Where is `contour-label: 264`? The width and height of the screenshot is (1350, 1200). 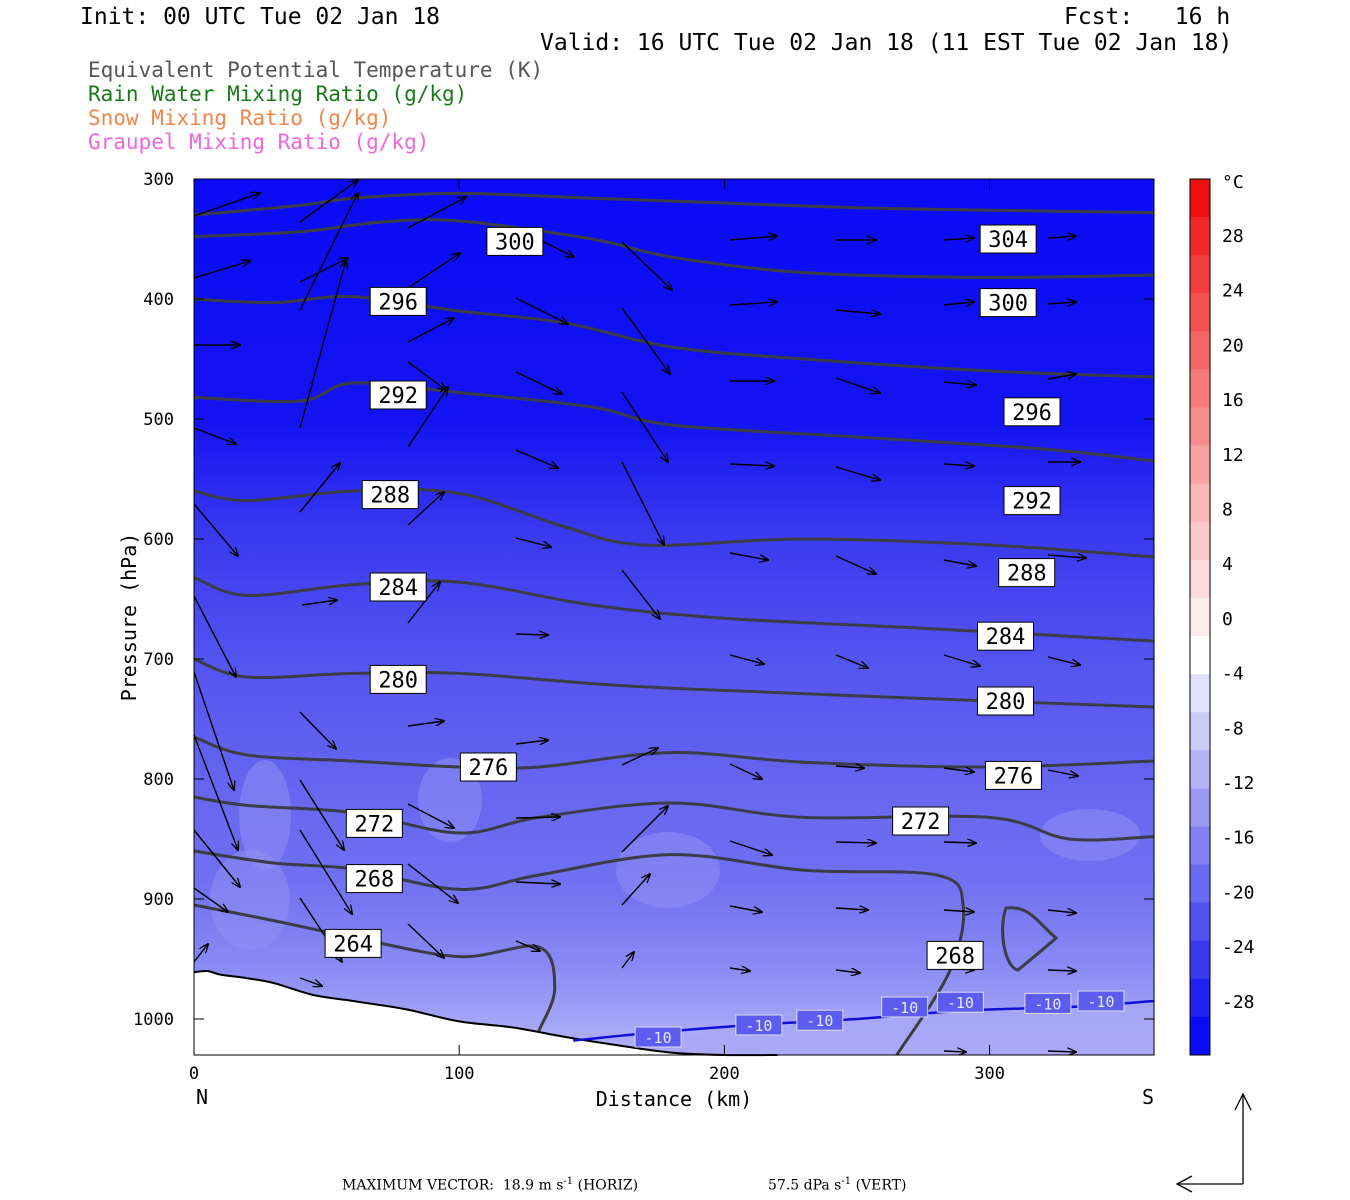 contour-label: 264 is located at coordinates (353, 943).